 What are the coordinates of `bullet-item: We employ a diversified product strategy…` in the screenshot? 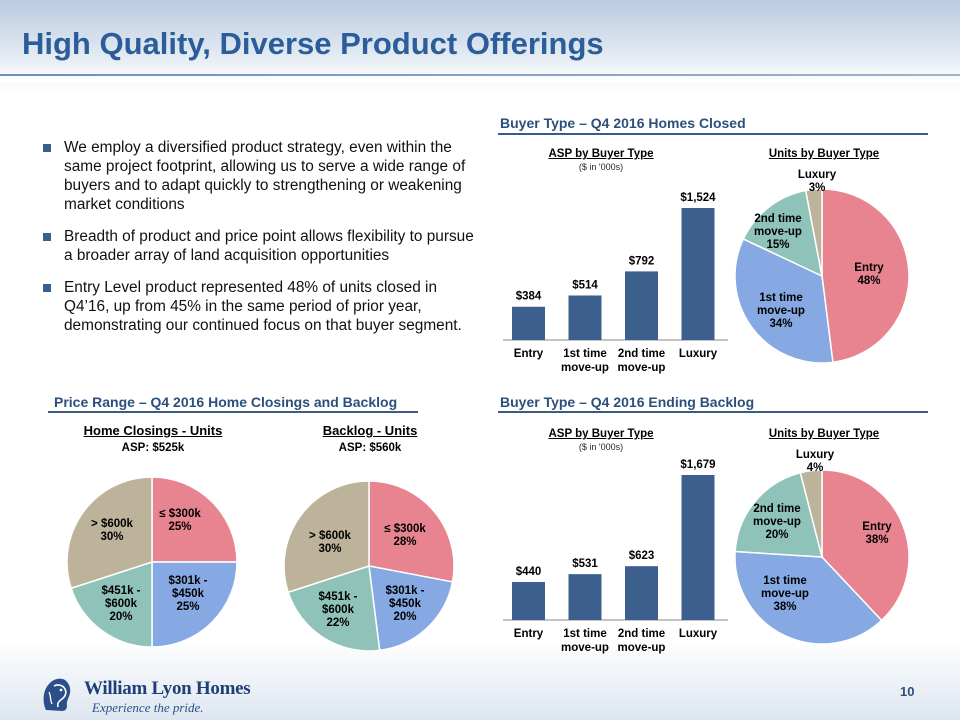 It's located at (262, 176).